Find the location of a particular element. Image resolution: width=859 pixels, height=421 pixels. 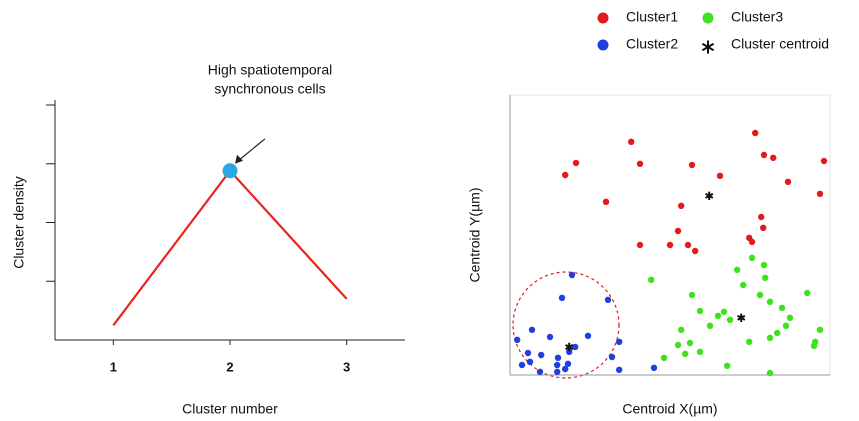

x-tick-label: 3 is located at coordinates (346, 366).